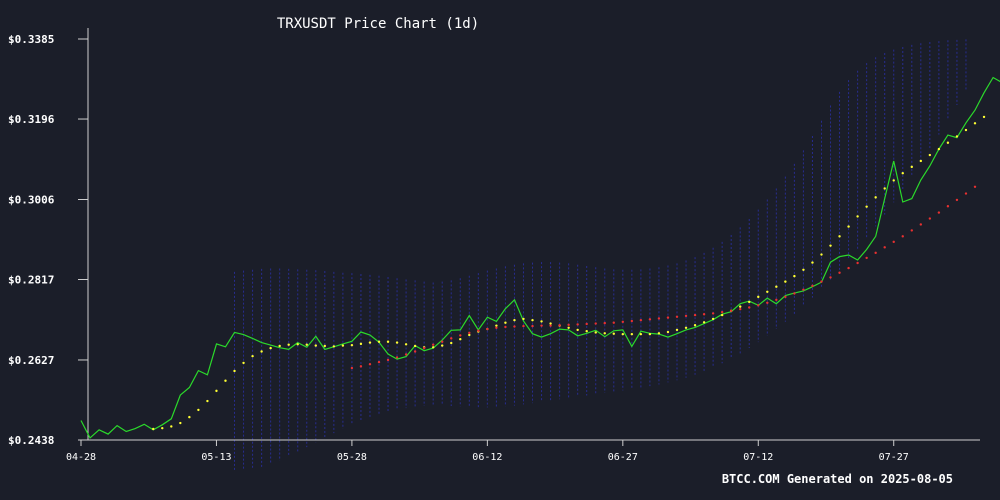 This screenshot has height=500, width=1000. Describe the element at coordinates (31, 440) in the screenshot. I see `y-tick-label: $0.2438` at that location.